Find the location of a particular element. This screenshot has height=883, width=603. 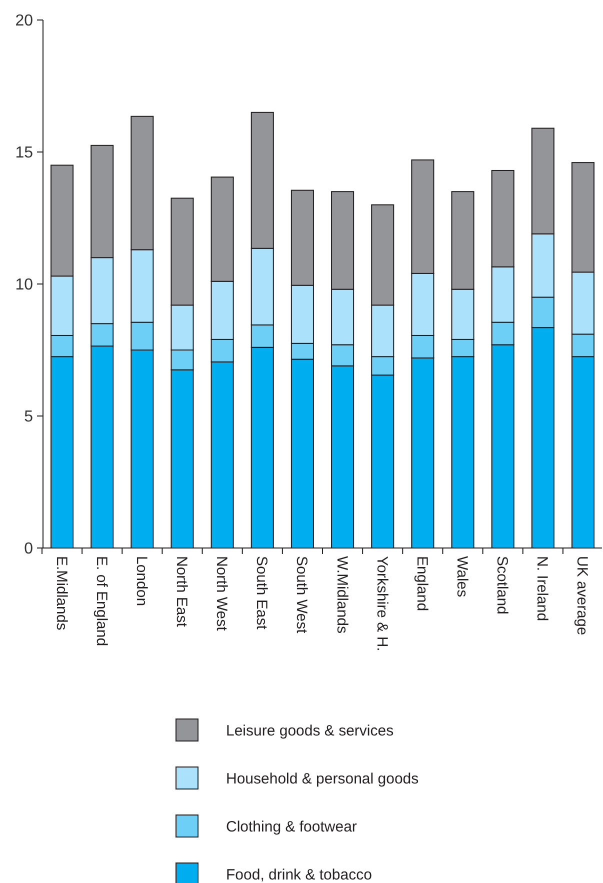

x-tick-label: London is located at coordinates (141, 581).